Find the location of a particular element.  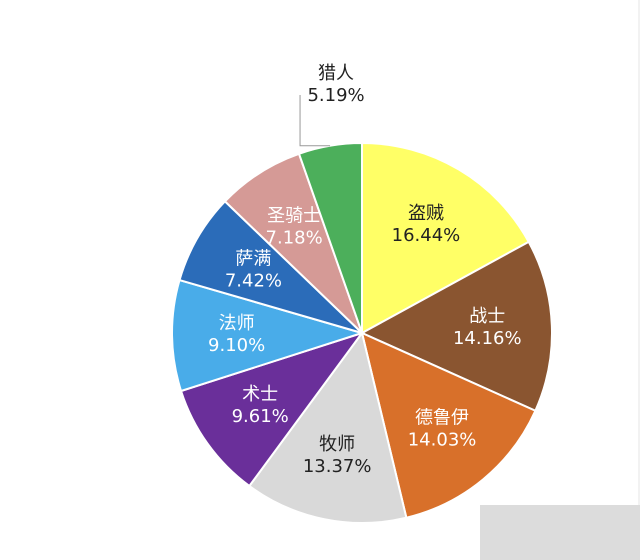

slice-label: 圣骑士 is located at coordinates (294, 216).